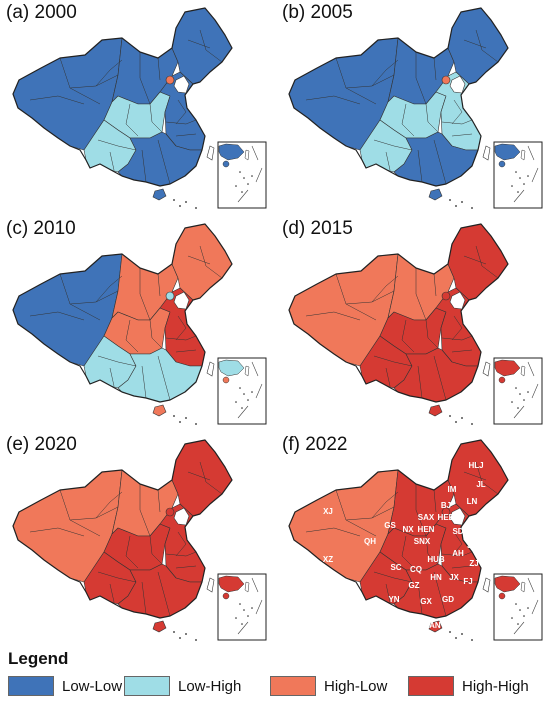 The width and height of the screenshot is (550, 701). Describe the element at coordinates (415, 324) in the screenshot. I see `china-map` at that location.